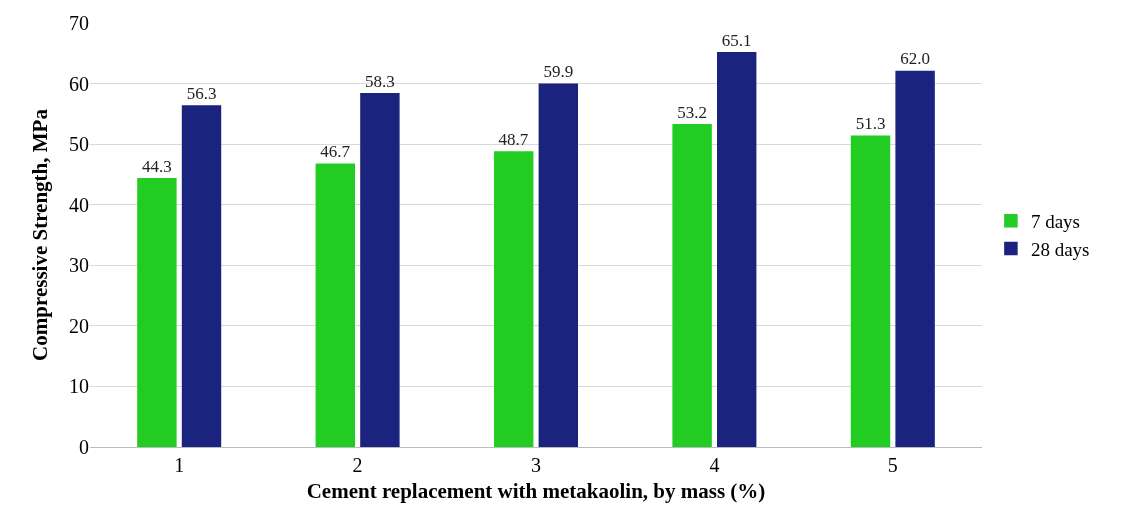 This screenshot has width=1132, height=522. Describe the element at coordinates (79, 83) in the screenshot. I see `y-tick-label: 60` at that location.